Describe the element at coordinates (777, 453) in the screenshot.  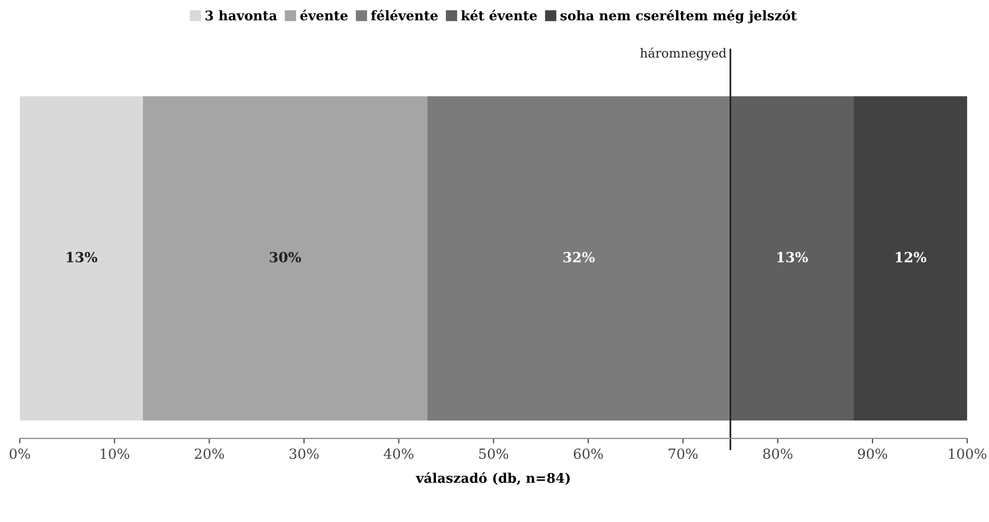
I see `x-tick-label: 80%` at that location.